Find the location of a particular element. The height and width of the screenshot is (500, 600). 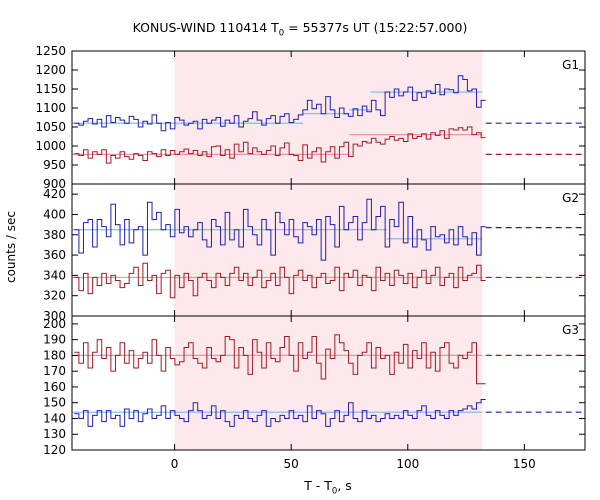

y-tick-label: 950 is located at coordinates (54, 165).